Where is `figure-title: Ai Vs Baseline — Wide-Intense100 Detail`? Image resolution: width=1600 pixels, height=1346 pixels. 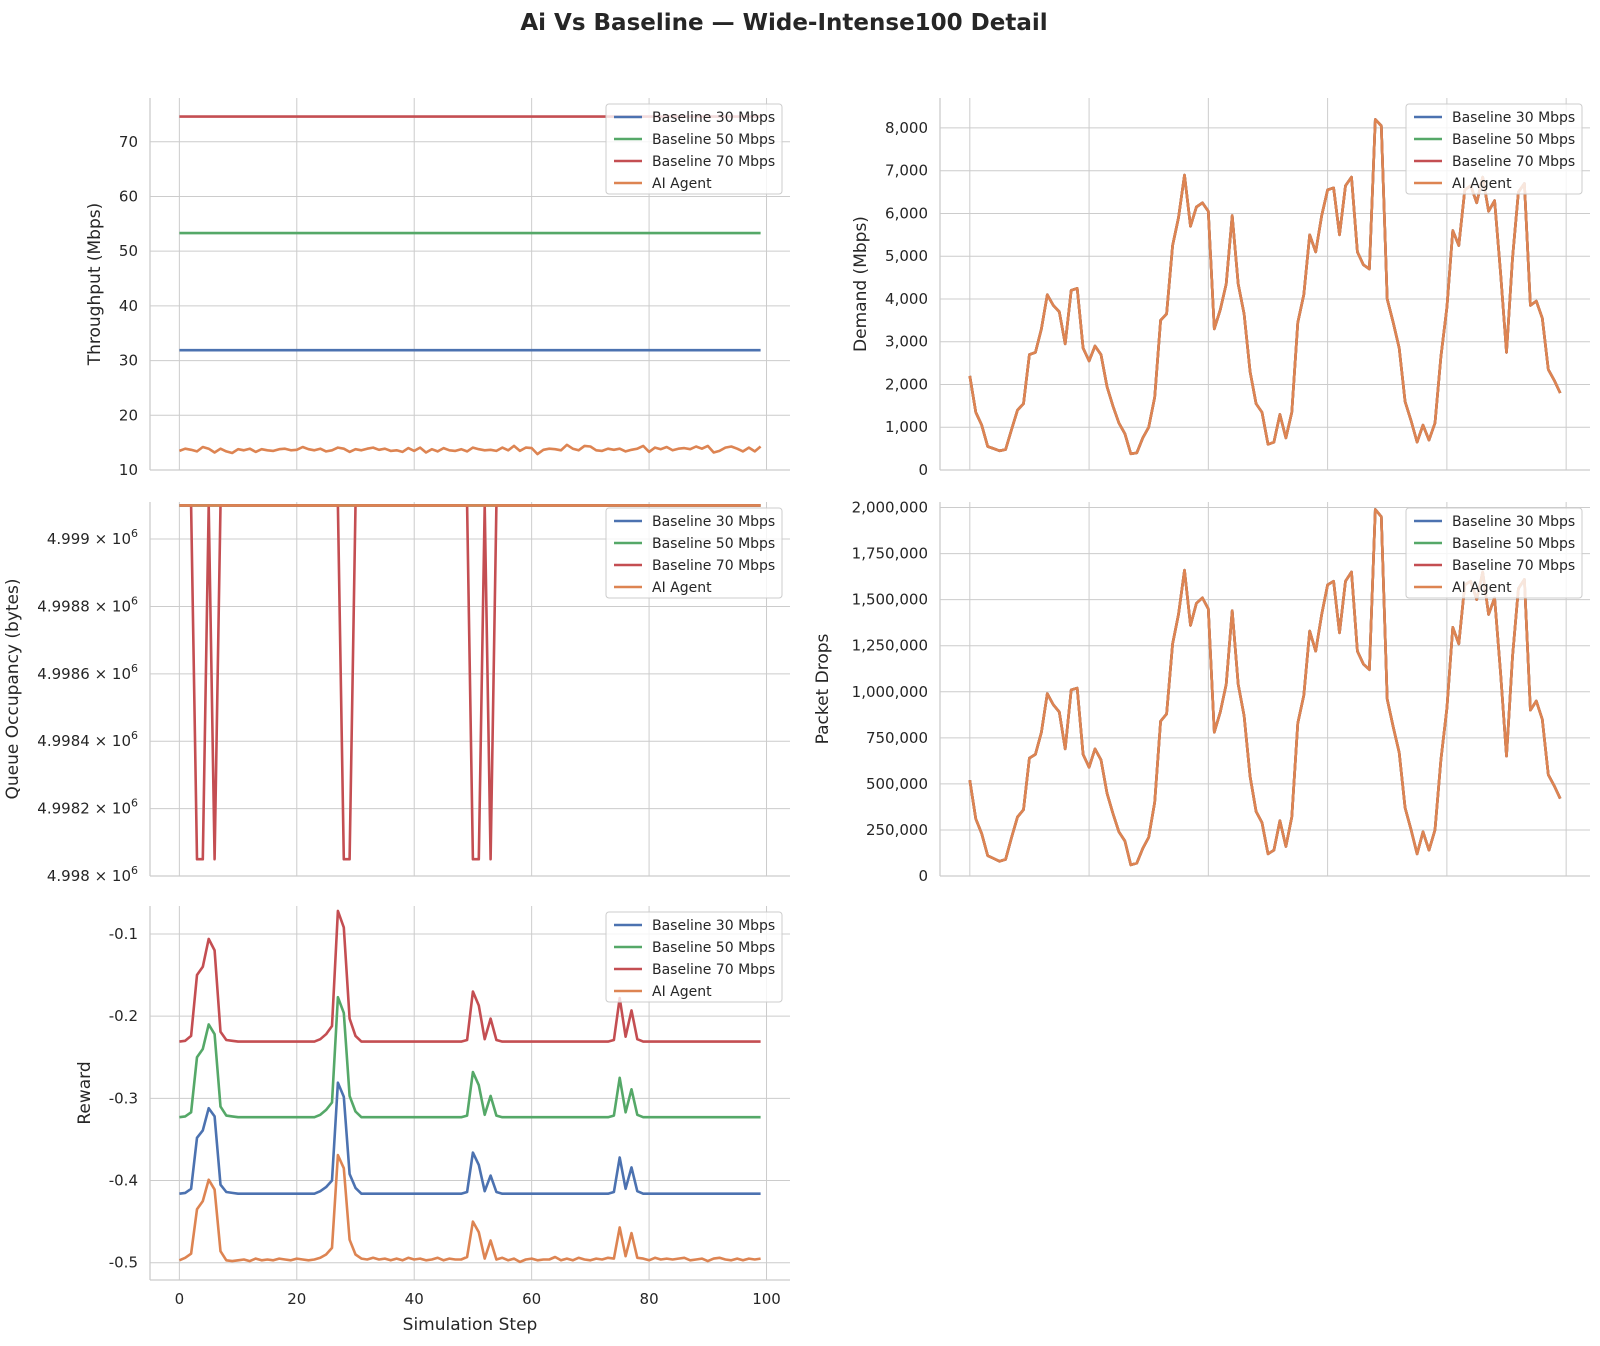 figure-title: Ai Vs Baseline — Wide-Intense100 Detail is located at coordinates (783, 23).